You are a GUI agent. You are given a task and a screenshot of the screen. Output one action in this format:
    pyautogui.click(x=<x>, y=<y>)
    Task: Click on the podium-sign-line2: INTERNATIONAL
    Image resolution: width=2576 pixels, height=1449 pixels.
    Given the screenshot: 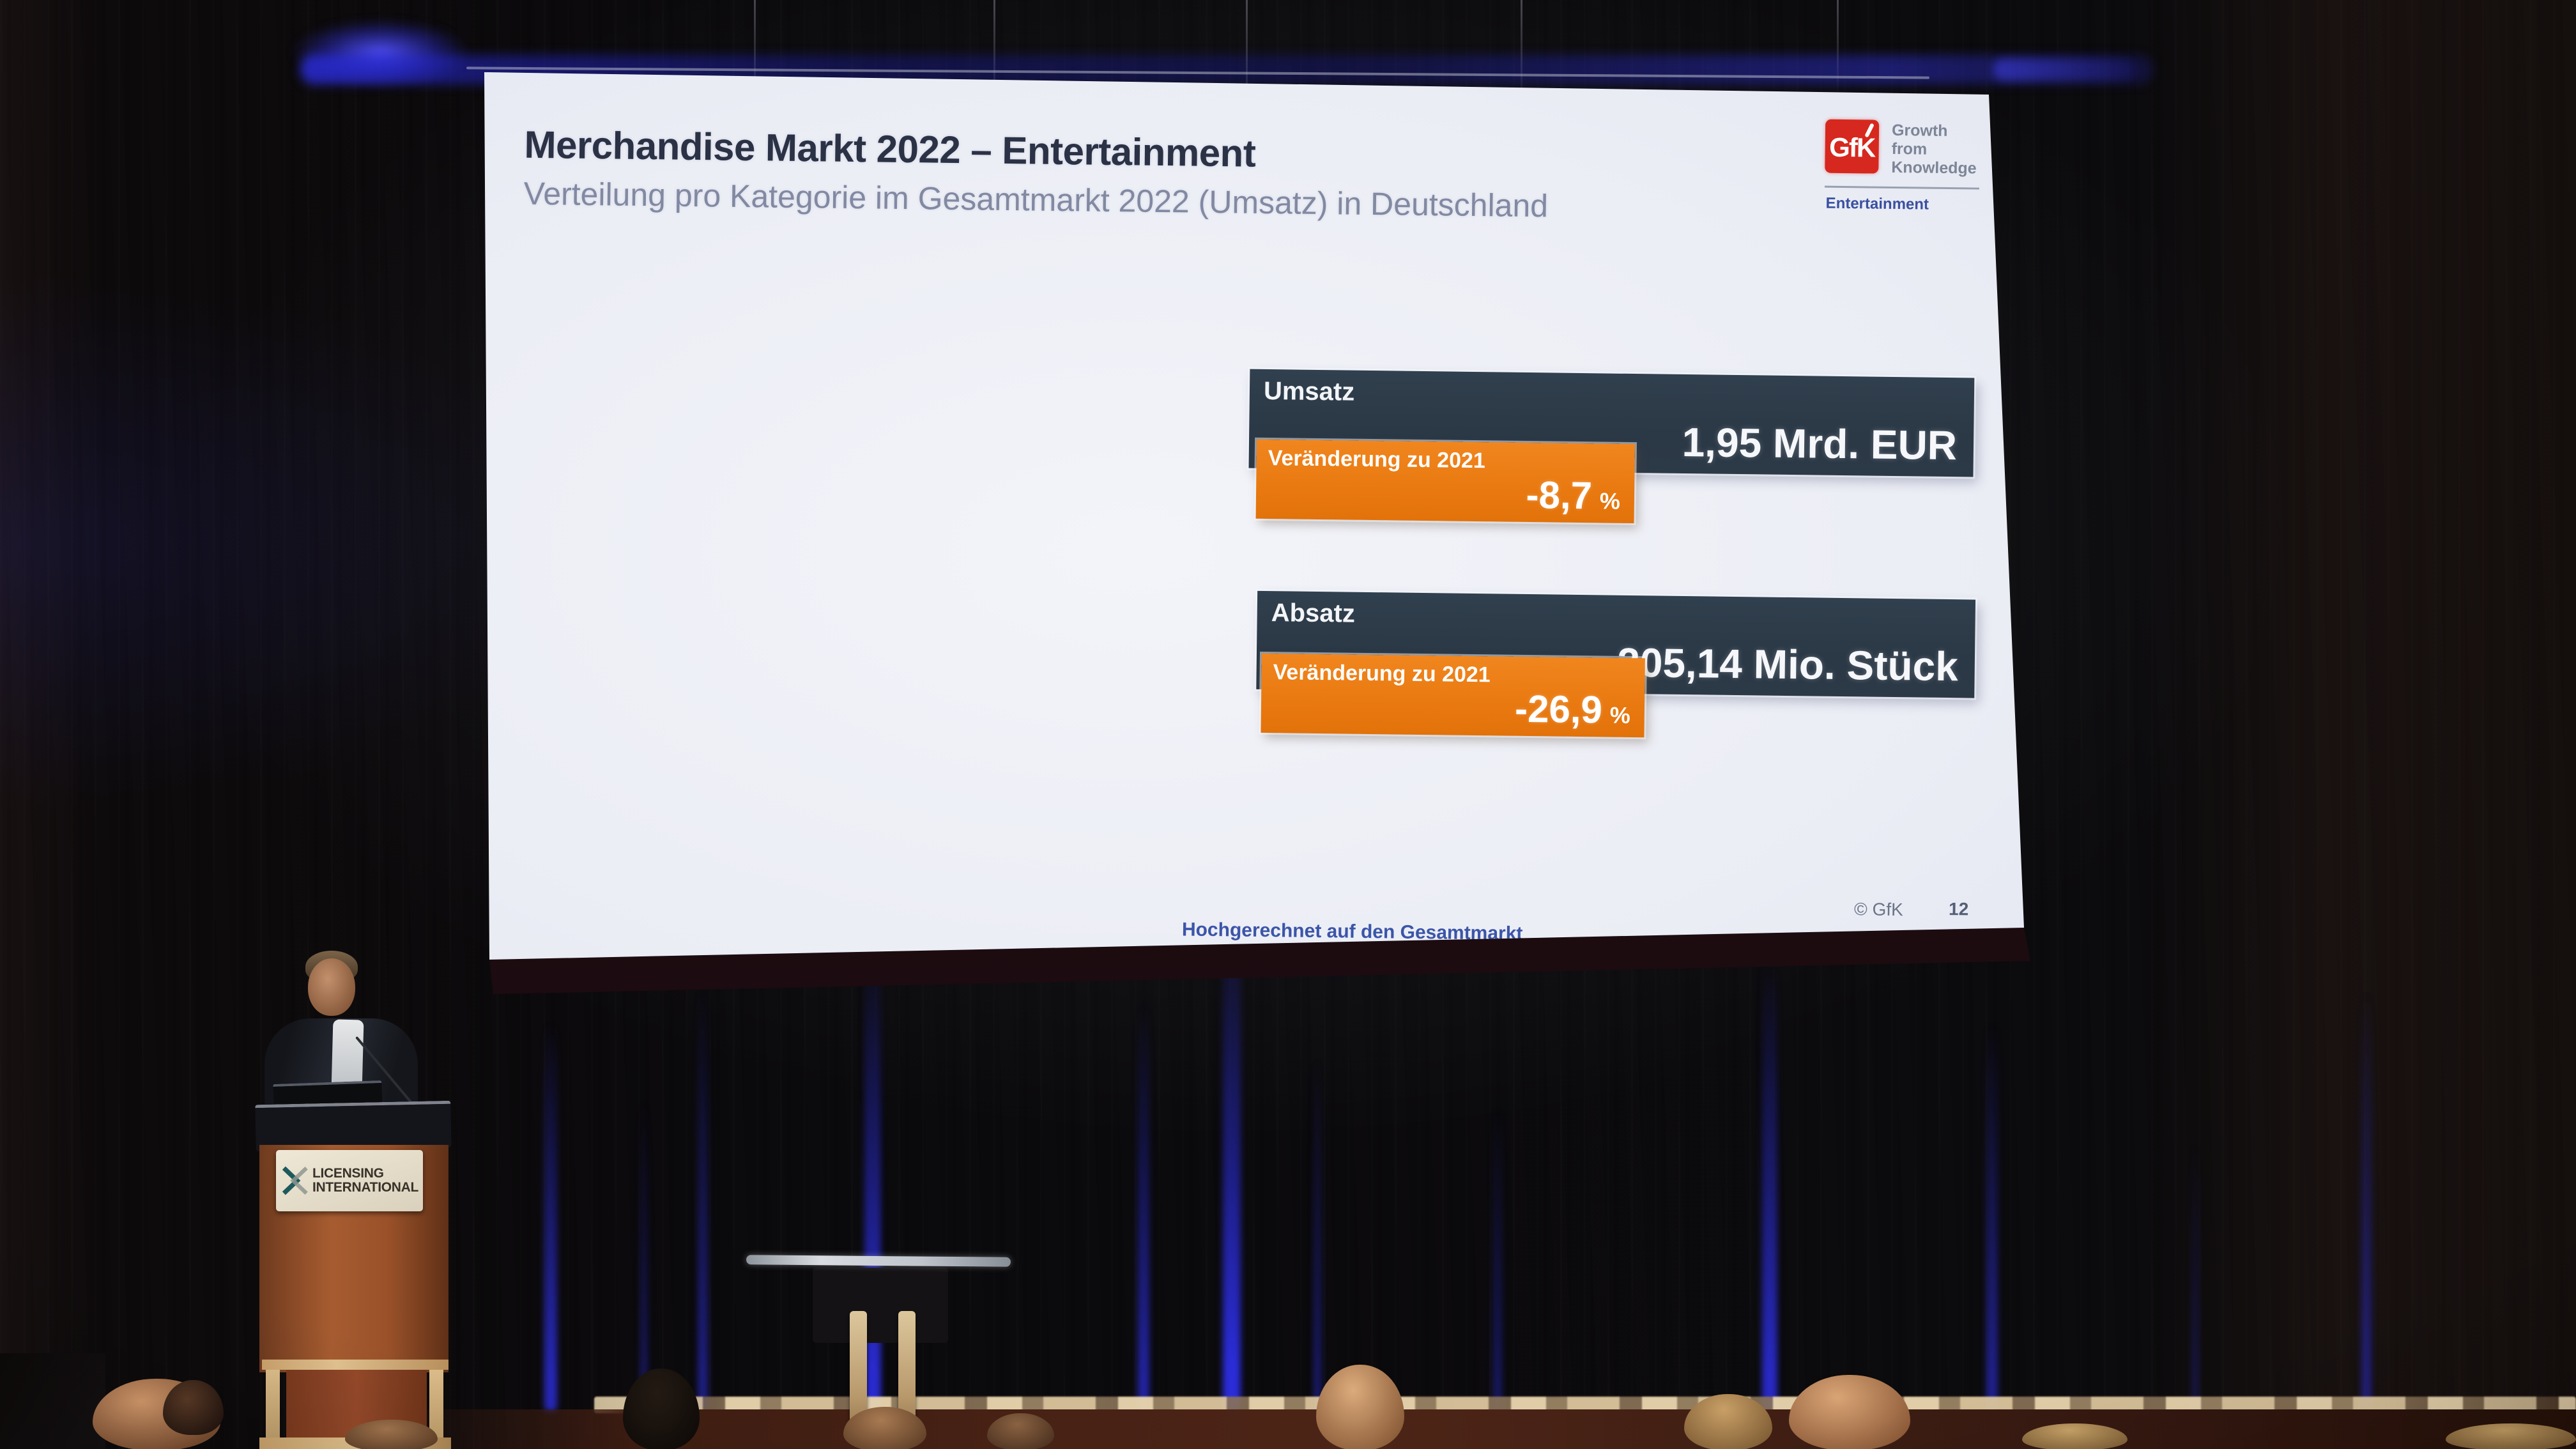 What is the action you would take?
    pyautogui.click(x=365, y=1187)
    